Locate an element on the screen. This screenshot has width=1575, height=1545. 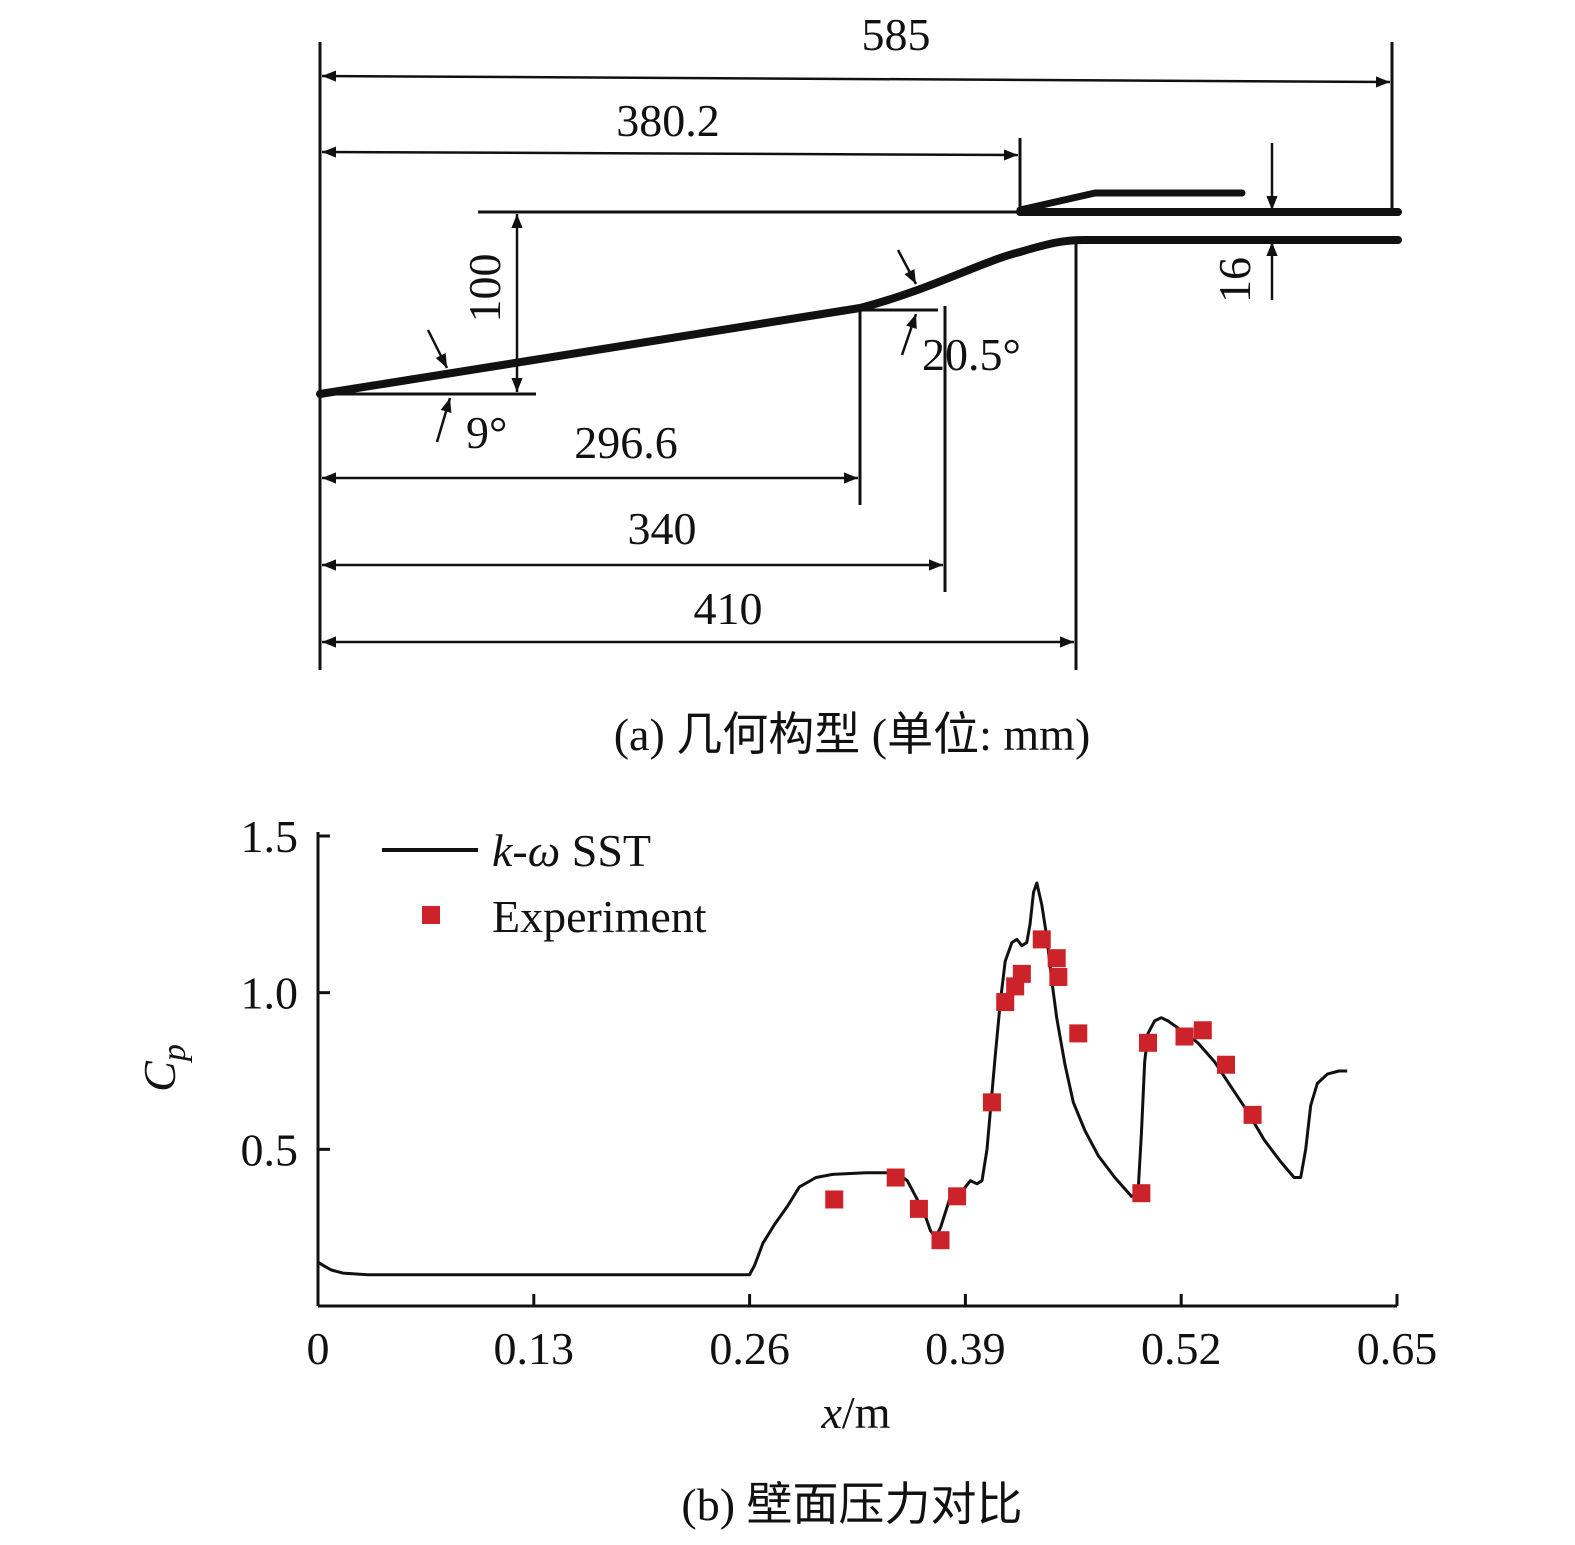
x-tick-label: 0.65 is located at coordinates (1397, 1348).